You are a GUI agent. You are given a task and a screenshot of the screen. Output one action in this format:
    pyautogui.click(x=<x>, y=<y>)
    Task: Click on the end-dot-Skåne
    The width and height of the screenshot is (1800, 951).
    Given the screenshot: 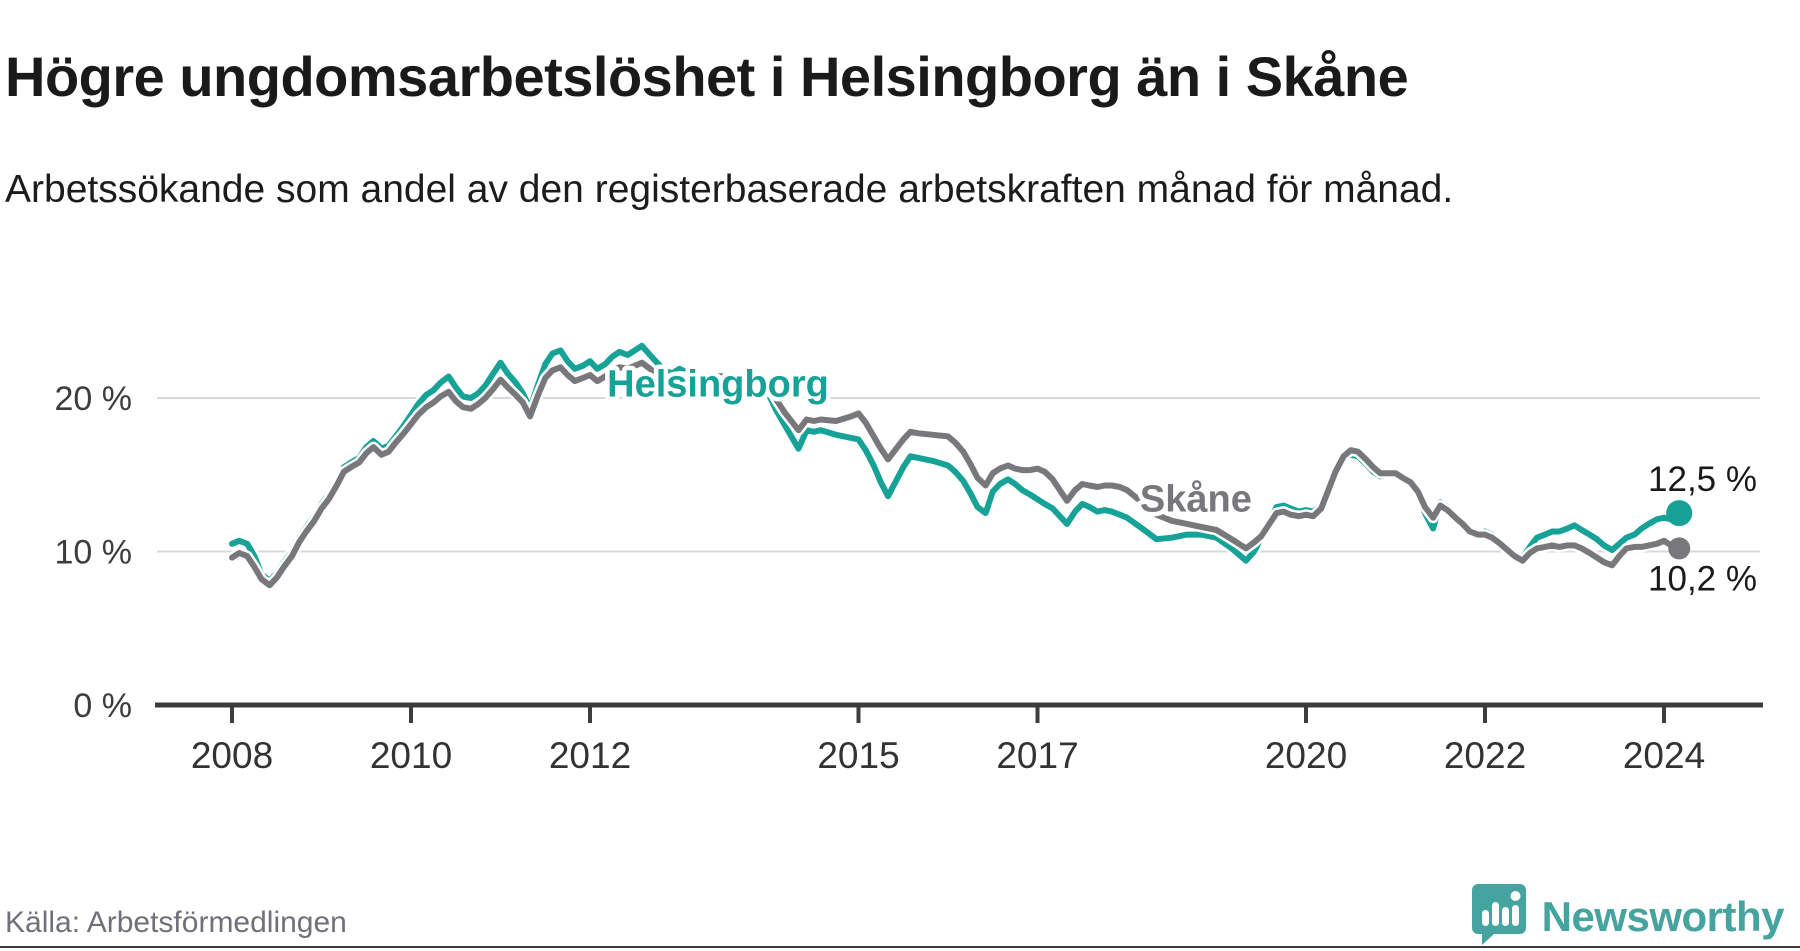 What is the action you would take?
    pyautogui.click(x=1679, y=548)
    